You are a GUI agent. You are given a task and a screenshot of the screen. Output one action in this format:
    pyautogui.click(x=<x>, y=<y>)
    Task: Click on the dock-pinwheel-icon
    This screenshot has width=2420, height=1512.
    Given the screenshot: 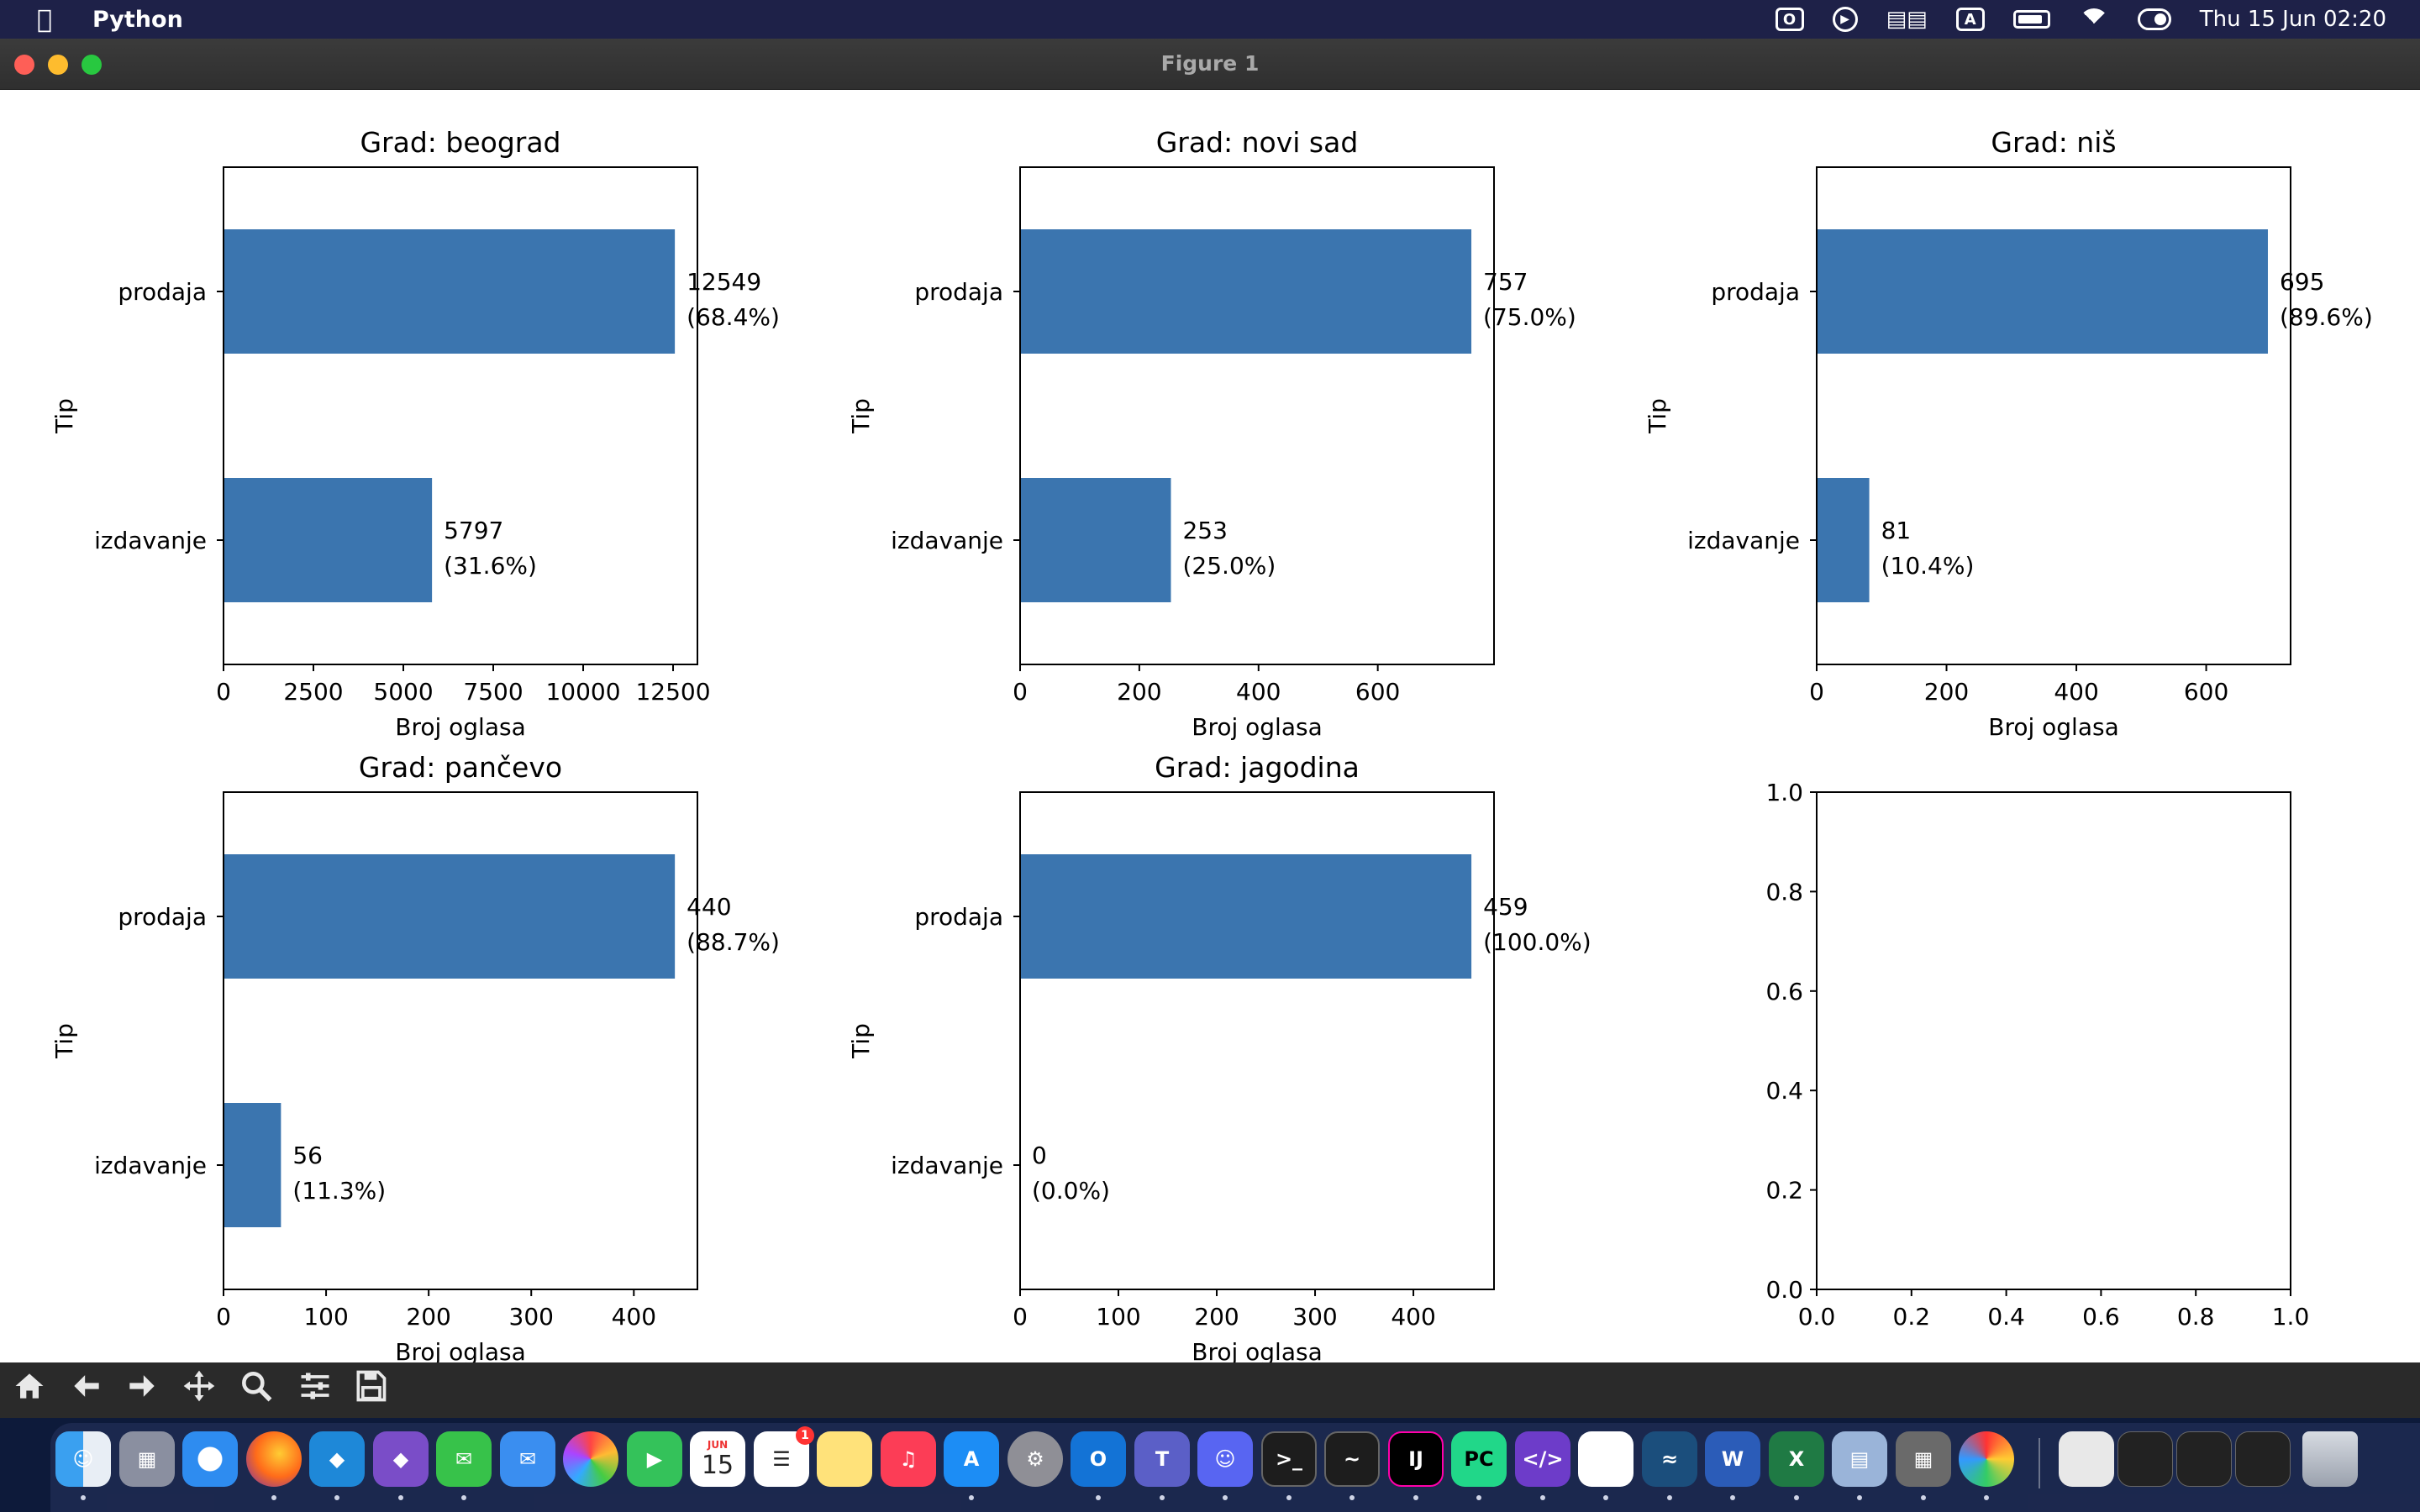 What is the action you would take?
    pyautogui.click(x=1986, y=1459)
    